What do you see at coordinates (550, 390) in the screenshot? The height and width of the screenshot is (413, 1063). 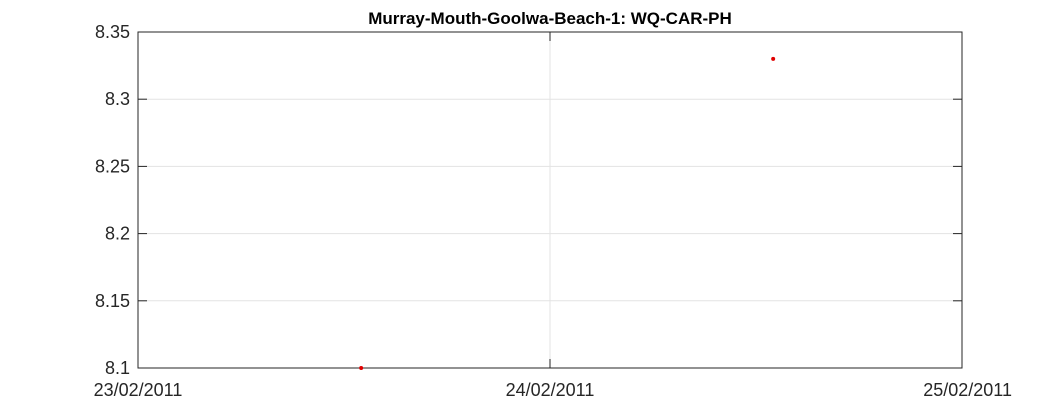 I see `x-tick-label: 24/02/2011` at bounding box center [550, 390].